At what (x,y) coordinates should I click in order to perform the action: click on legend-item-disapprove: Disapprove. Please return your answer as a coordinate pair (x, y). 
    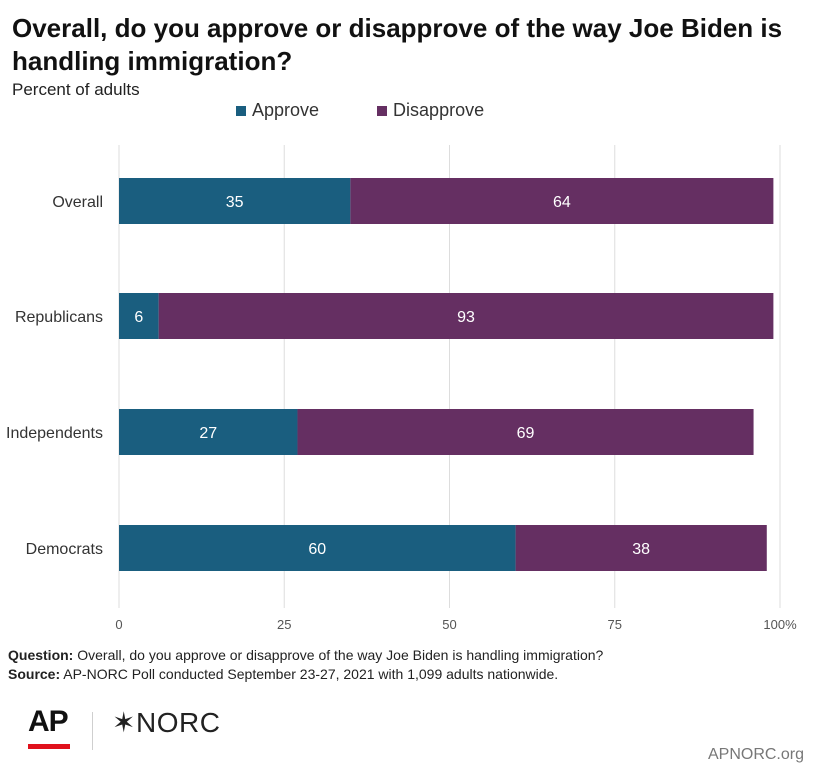
    Looking at the image, I should click on (430, 110).